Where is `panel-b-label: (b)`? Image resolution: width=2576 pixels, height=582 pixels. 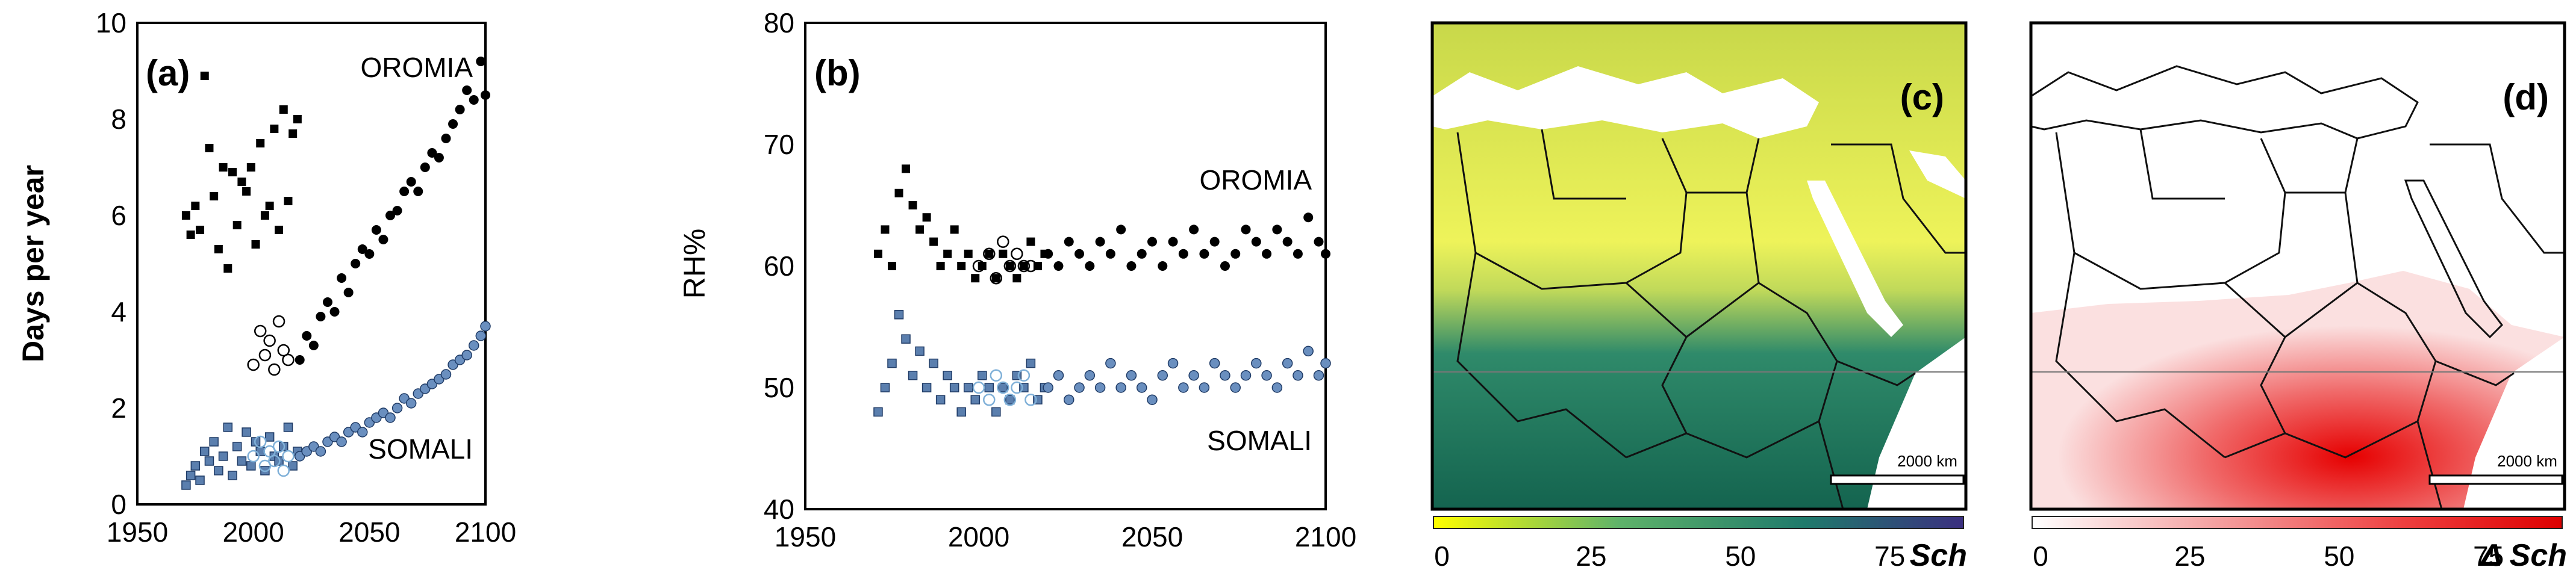 panel-b-label: (b) is located at coordinates (837, 73).